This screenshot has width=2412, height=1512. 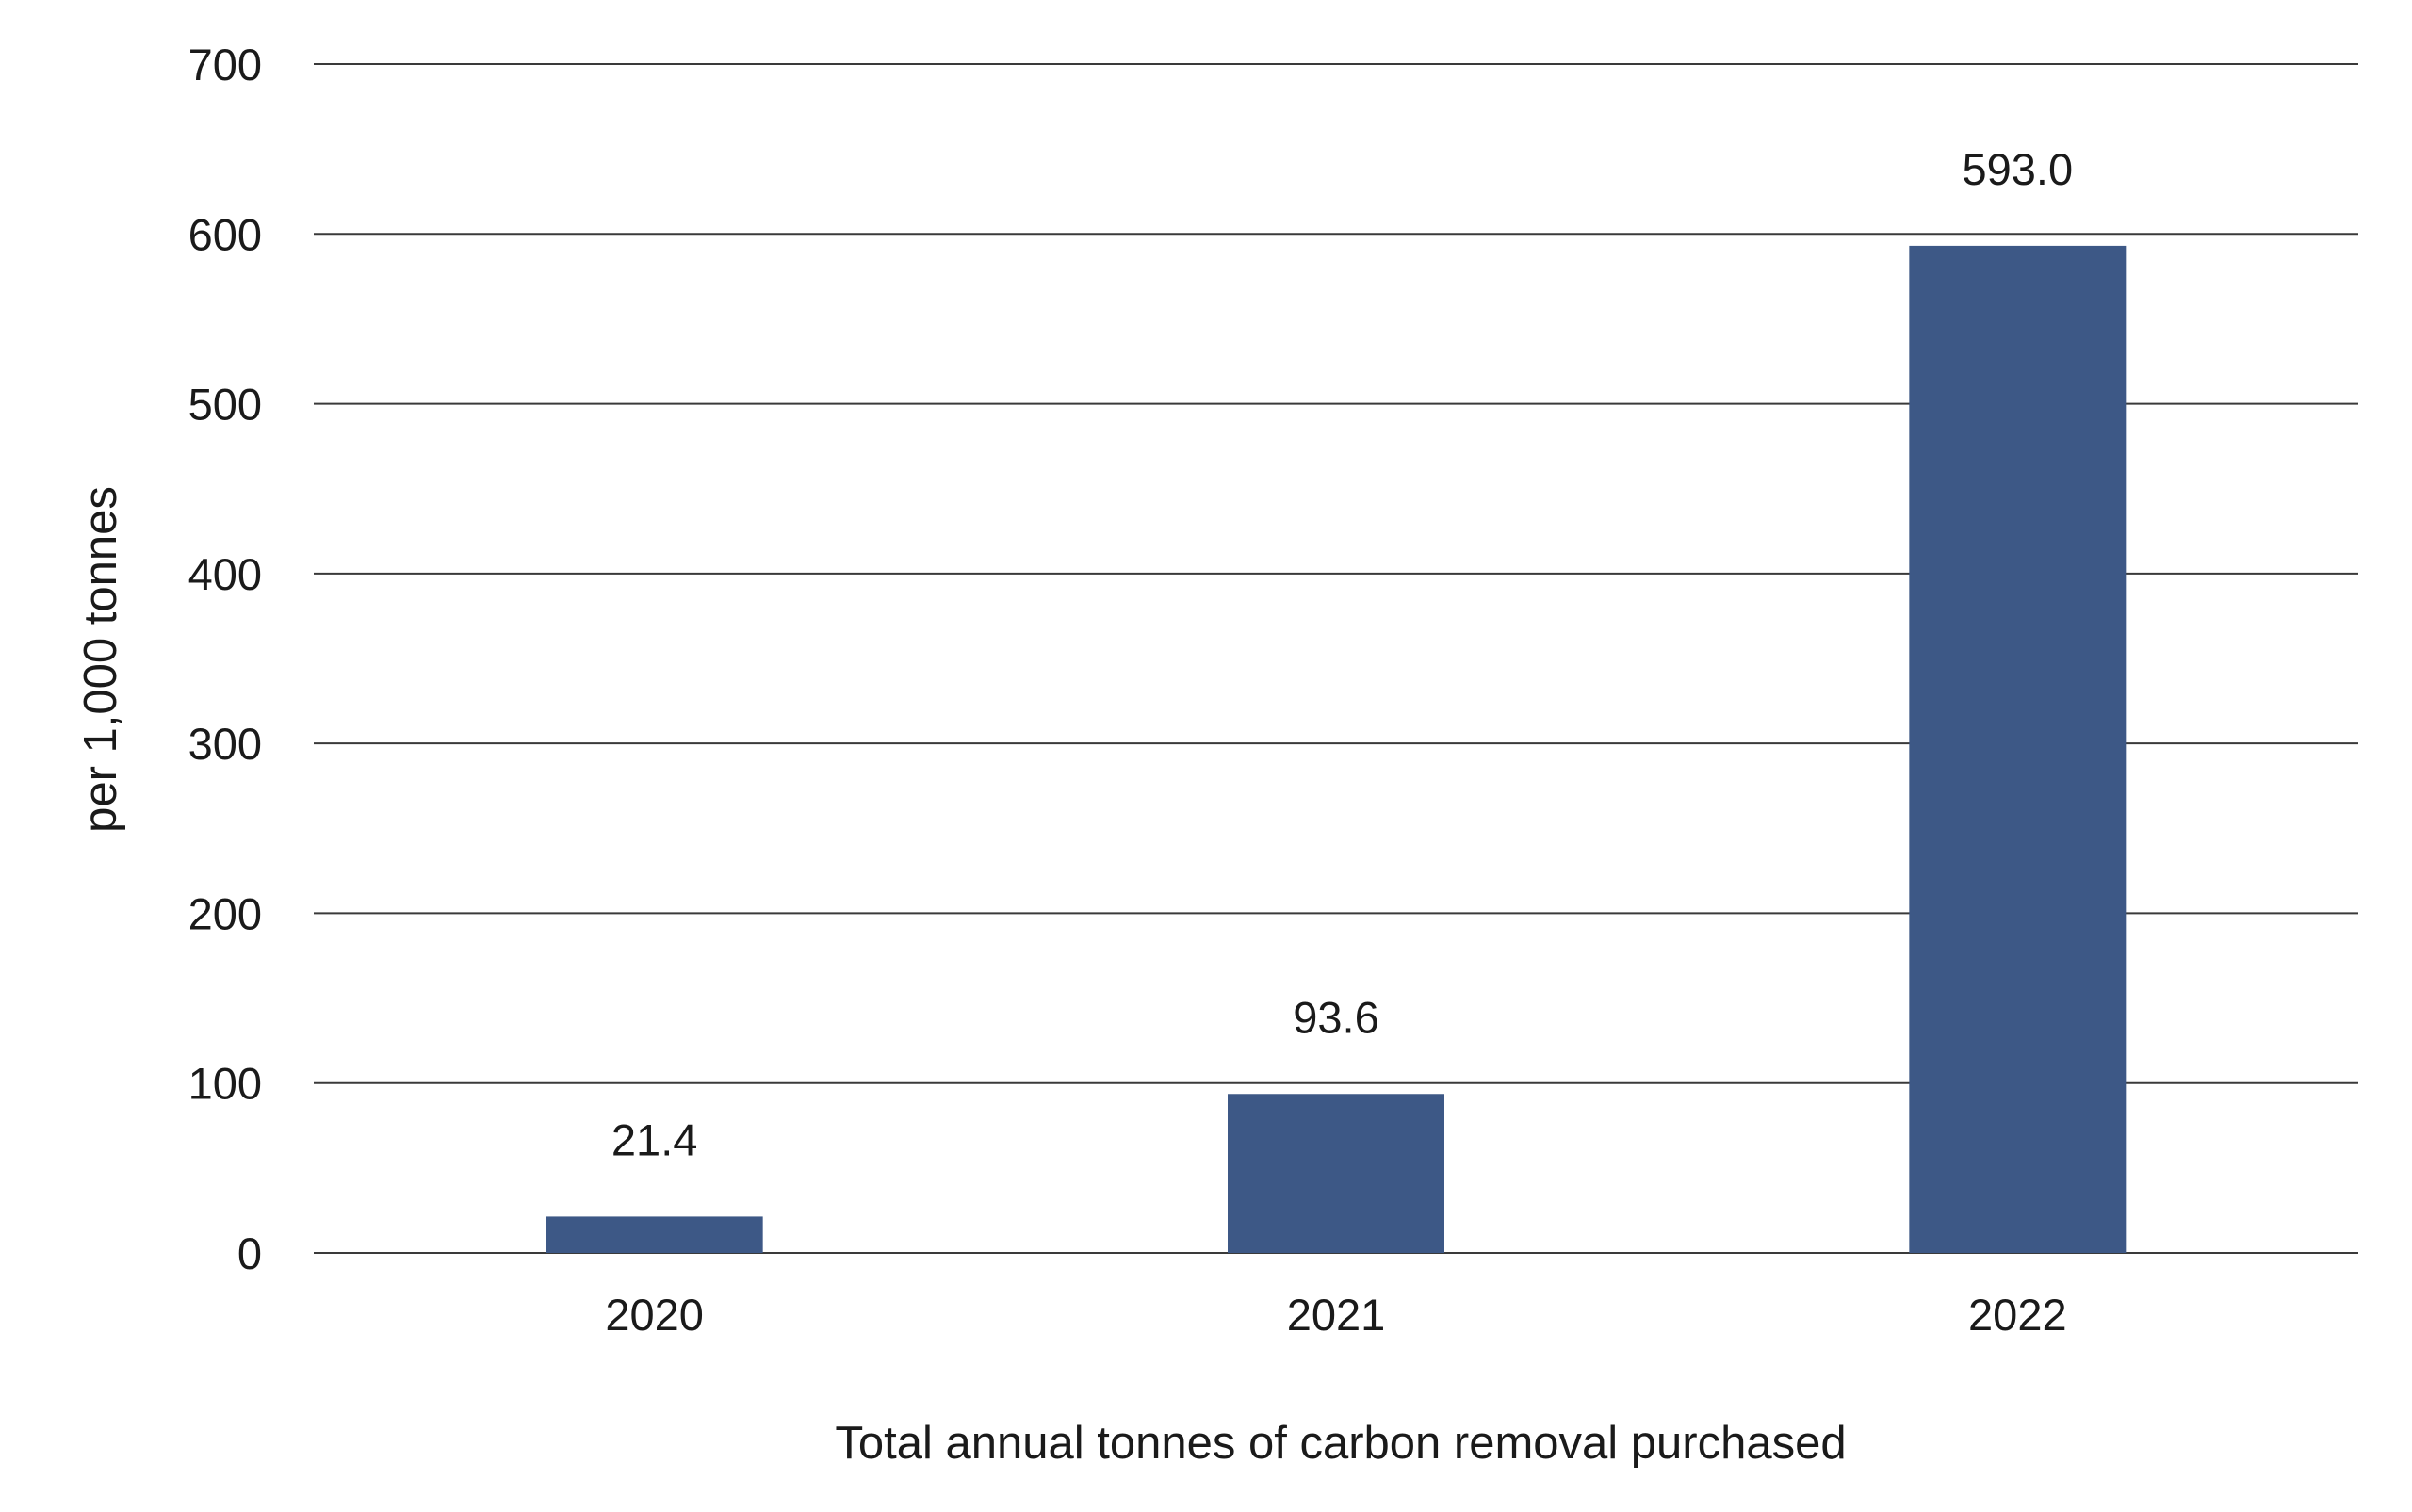 I want to click on bar-2021, so click(x=1336, y=1173).